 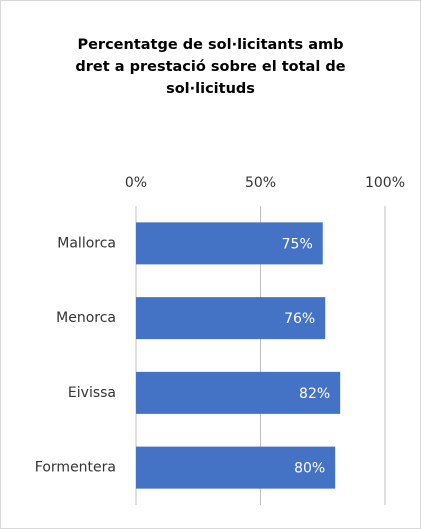 I want to click on x-tick-label: 100%, so click(x=385, y=183).